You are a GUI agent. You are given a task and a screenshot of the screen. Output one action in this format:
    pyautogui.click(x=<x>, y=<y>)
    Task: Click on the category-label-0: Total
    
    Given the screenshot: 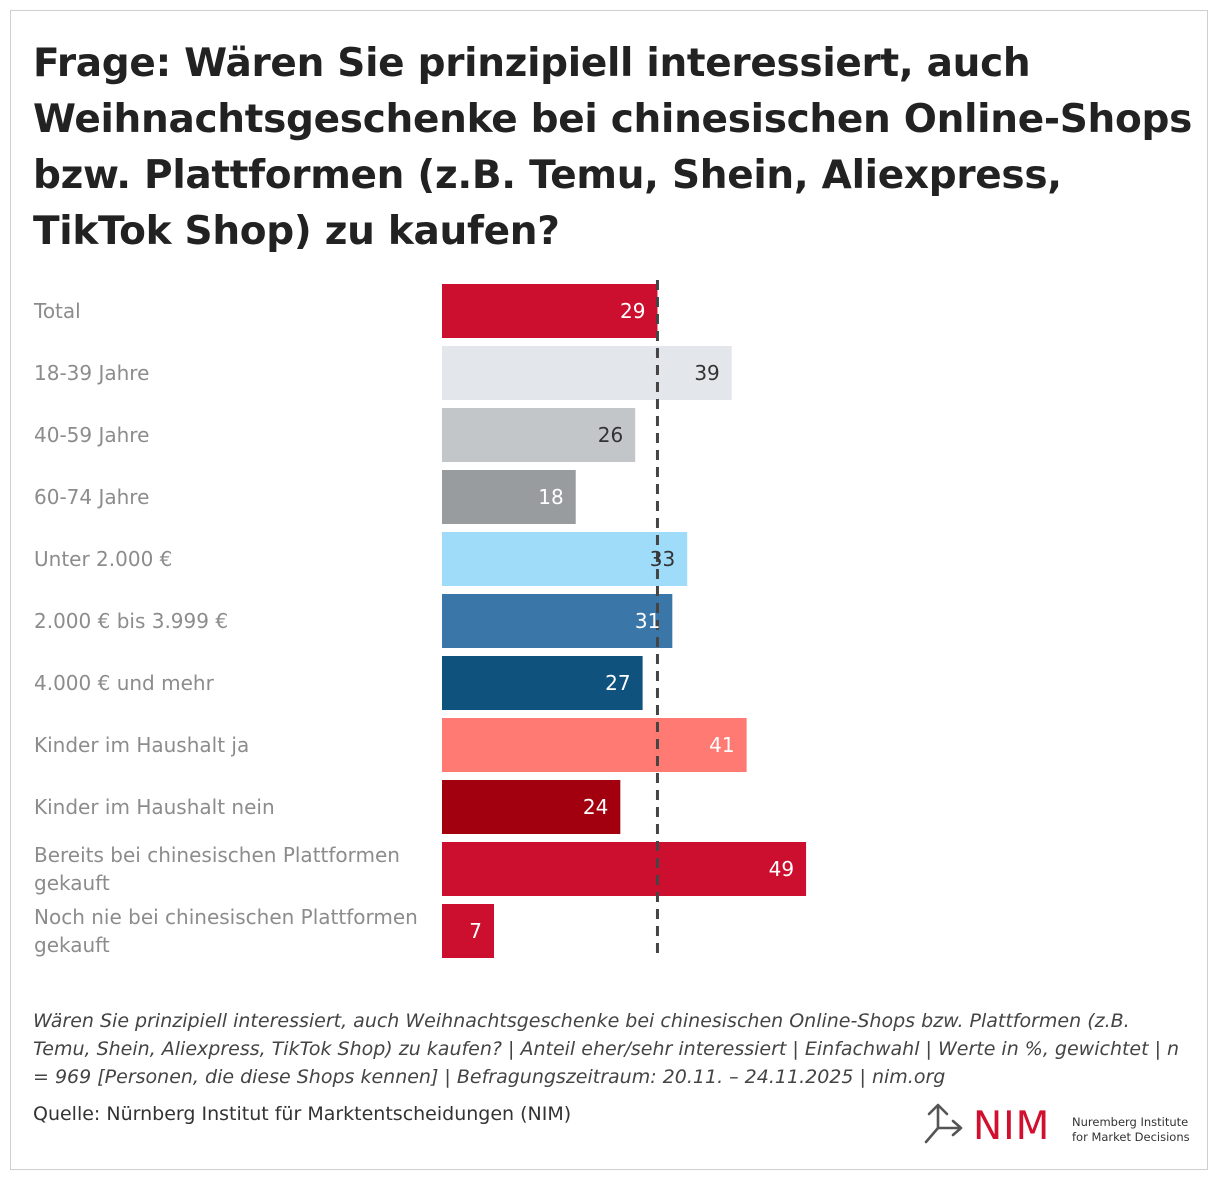 What is the action you would take?
    pyautogui.click(x=57, y=311)
    